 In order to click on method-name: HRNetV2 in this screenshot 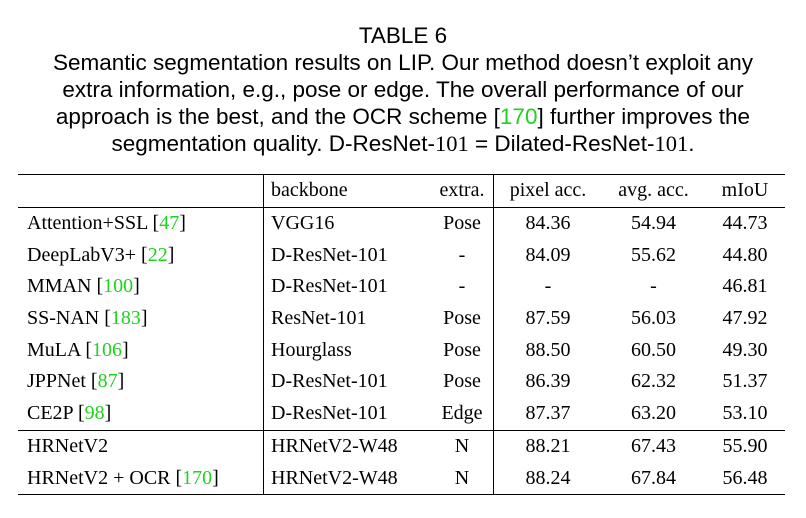, I will do `click(68, 445)`.